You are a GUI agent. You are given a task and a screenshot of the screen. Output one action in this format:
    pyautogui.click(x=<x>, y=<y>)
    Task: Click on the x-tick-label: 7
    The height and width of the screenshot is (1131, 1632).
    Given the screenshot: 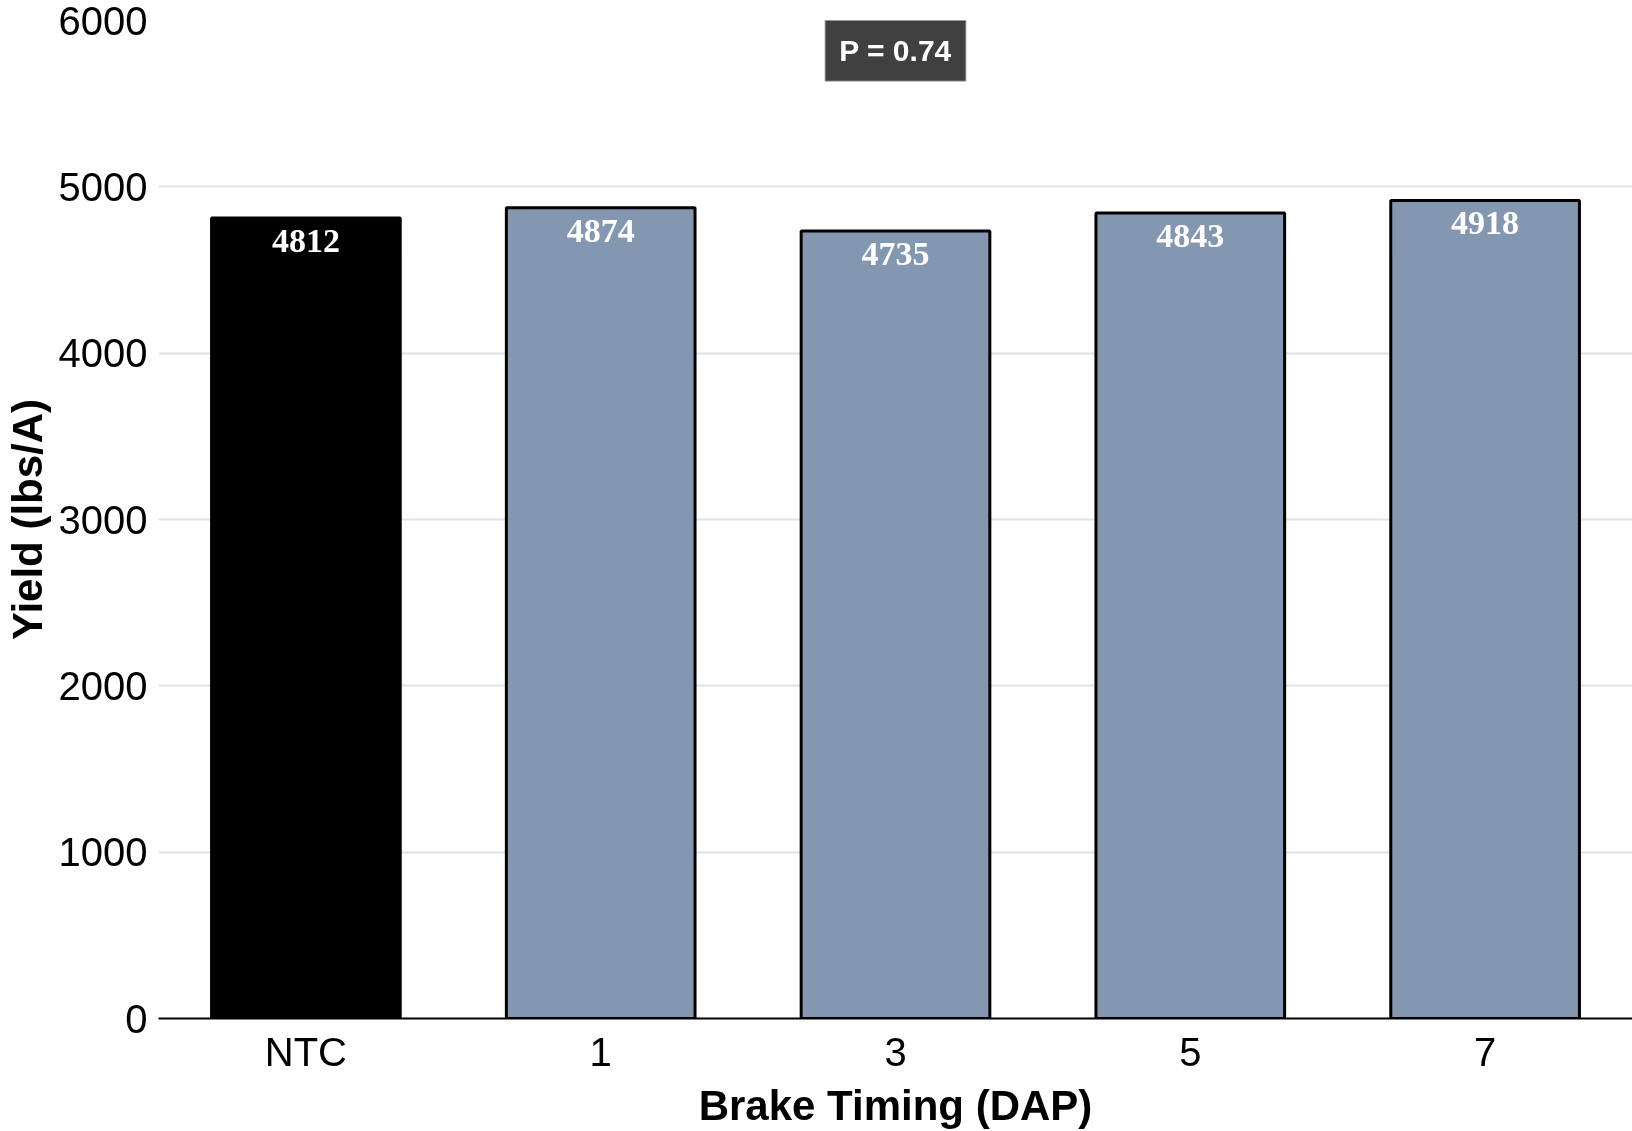 What is the action you would take?
    pyautogui.click(x=1485, y=1051)
    